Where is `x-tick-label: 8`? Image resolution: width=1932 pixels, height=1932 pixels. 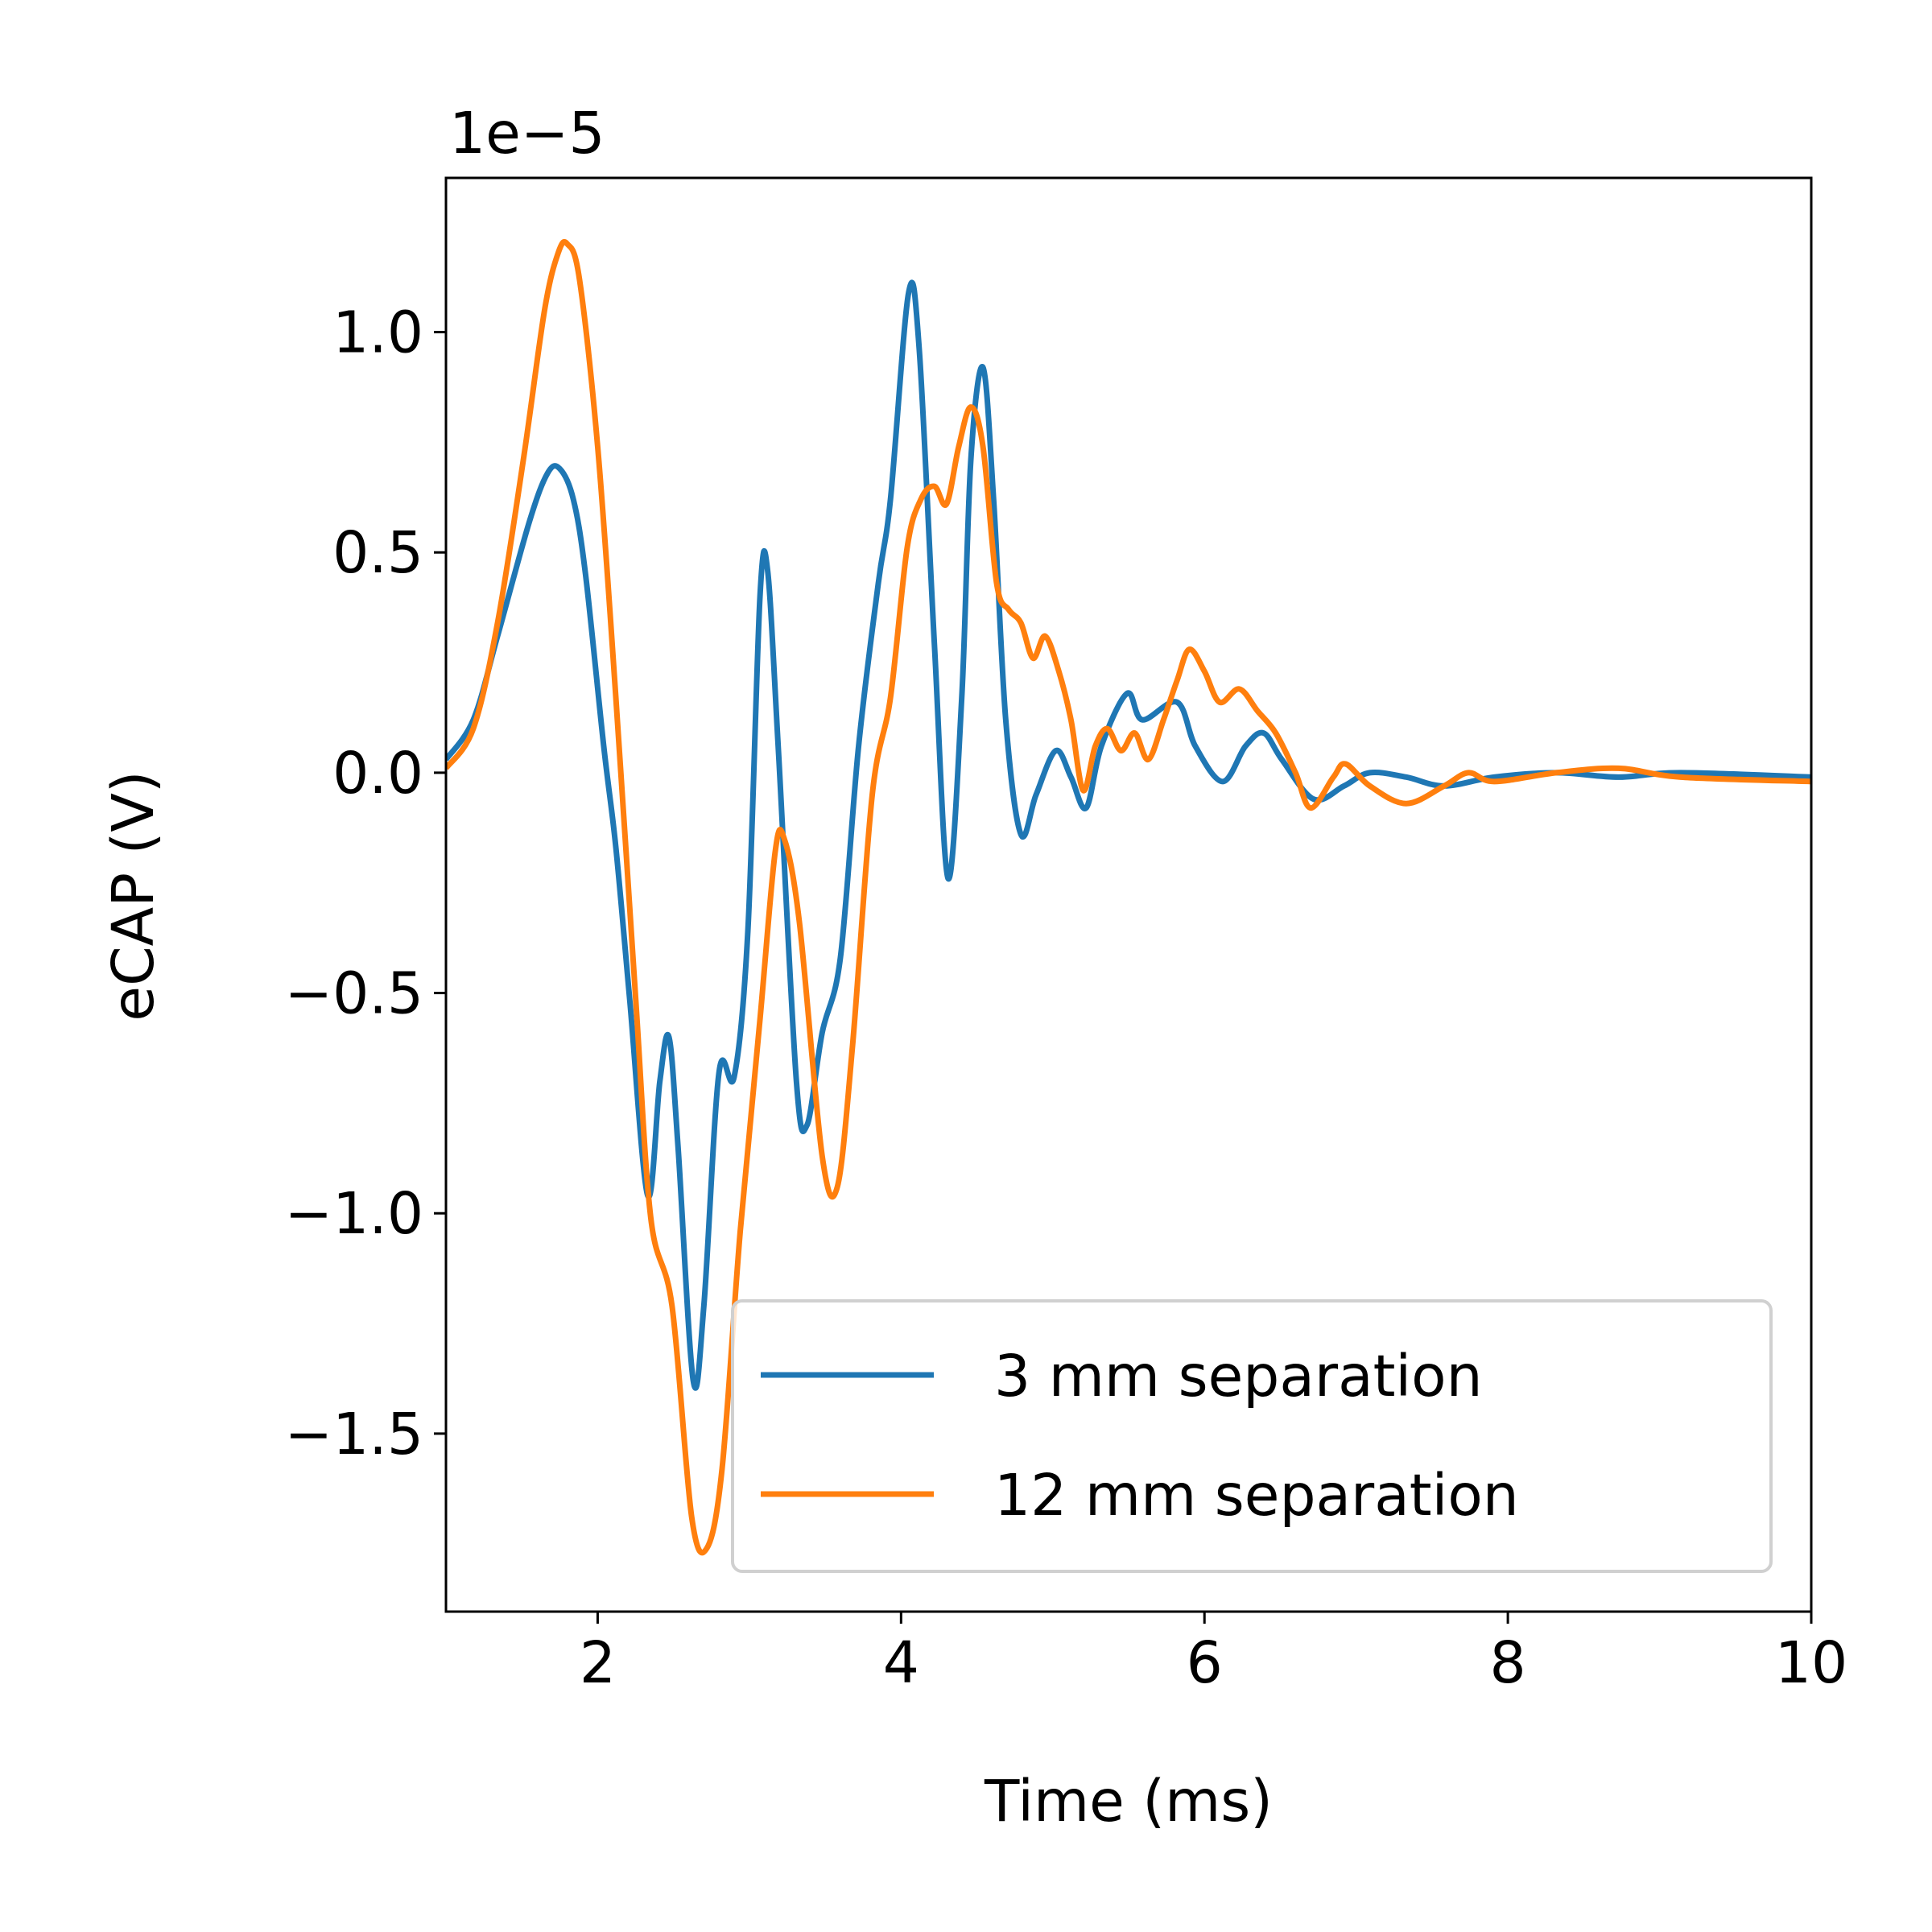 x-tick-label: 8 is located at coordinates (1508, 1662).